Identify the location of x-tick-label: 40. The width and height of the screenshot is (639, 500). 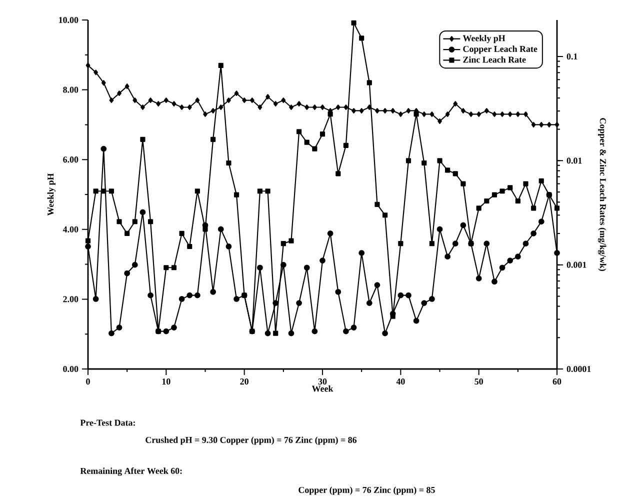
(400, 381).